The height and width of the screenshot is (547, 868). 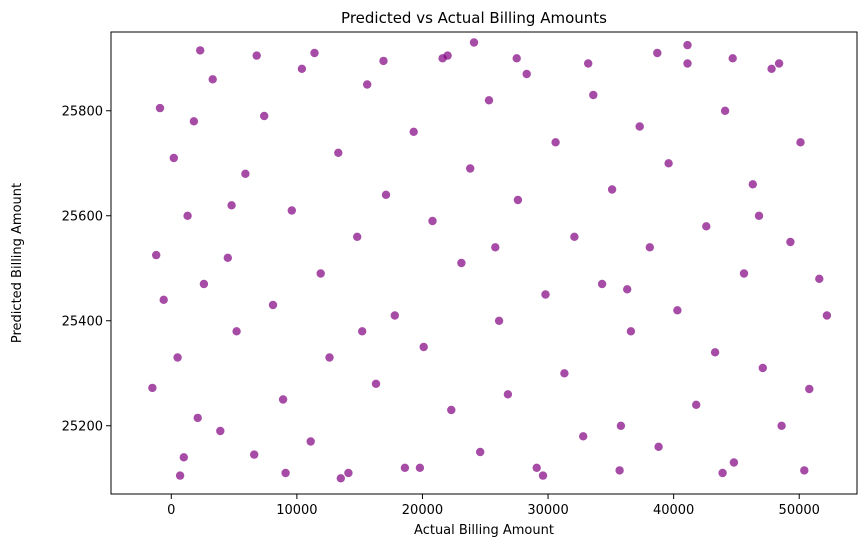 What do you see at coordinates (493, 506) in the screenshot?
I see `x-axis-ticks: 0 10000 20000 30000 40000 50000` at bounding box center [493, 506].